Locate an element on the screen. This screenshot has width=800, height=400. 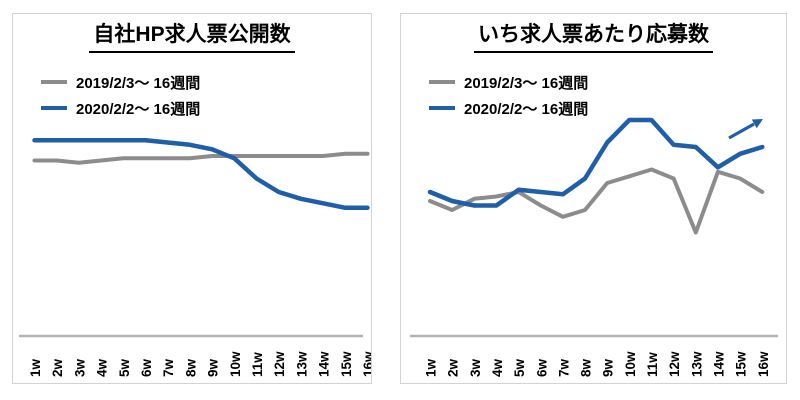
chart-title-text: いち求人票あたり応募数 is located at coordinates (593, 35).